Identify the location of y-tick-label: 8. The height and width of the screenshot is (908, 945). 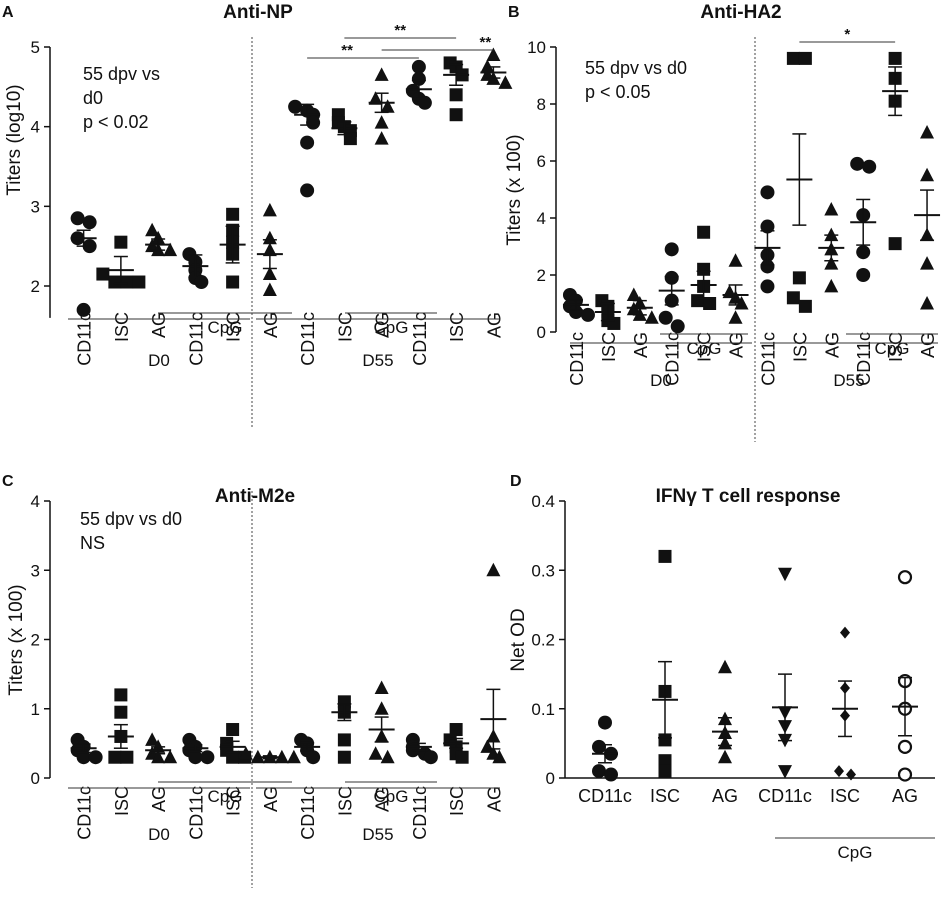
(541, 104).